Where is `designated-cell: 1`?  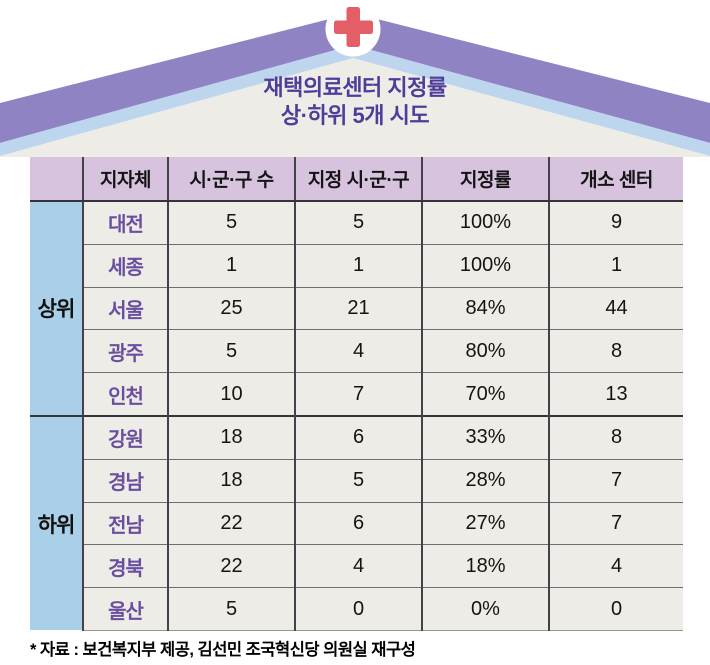 designated-cell: 1 is located at coordinates (358, 265).